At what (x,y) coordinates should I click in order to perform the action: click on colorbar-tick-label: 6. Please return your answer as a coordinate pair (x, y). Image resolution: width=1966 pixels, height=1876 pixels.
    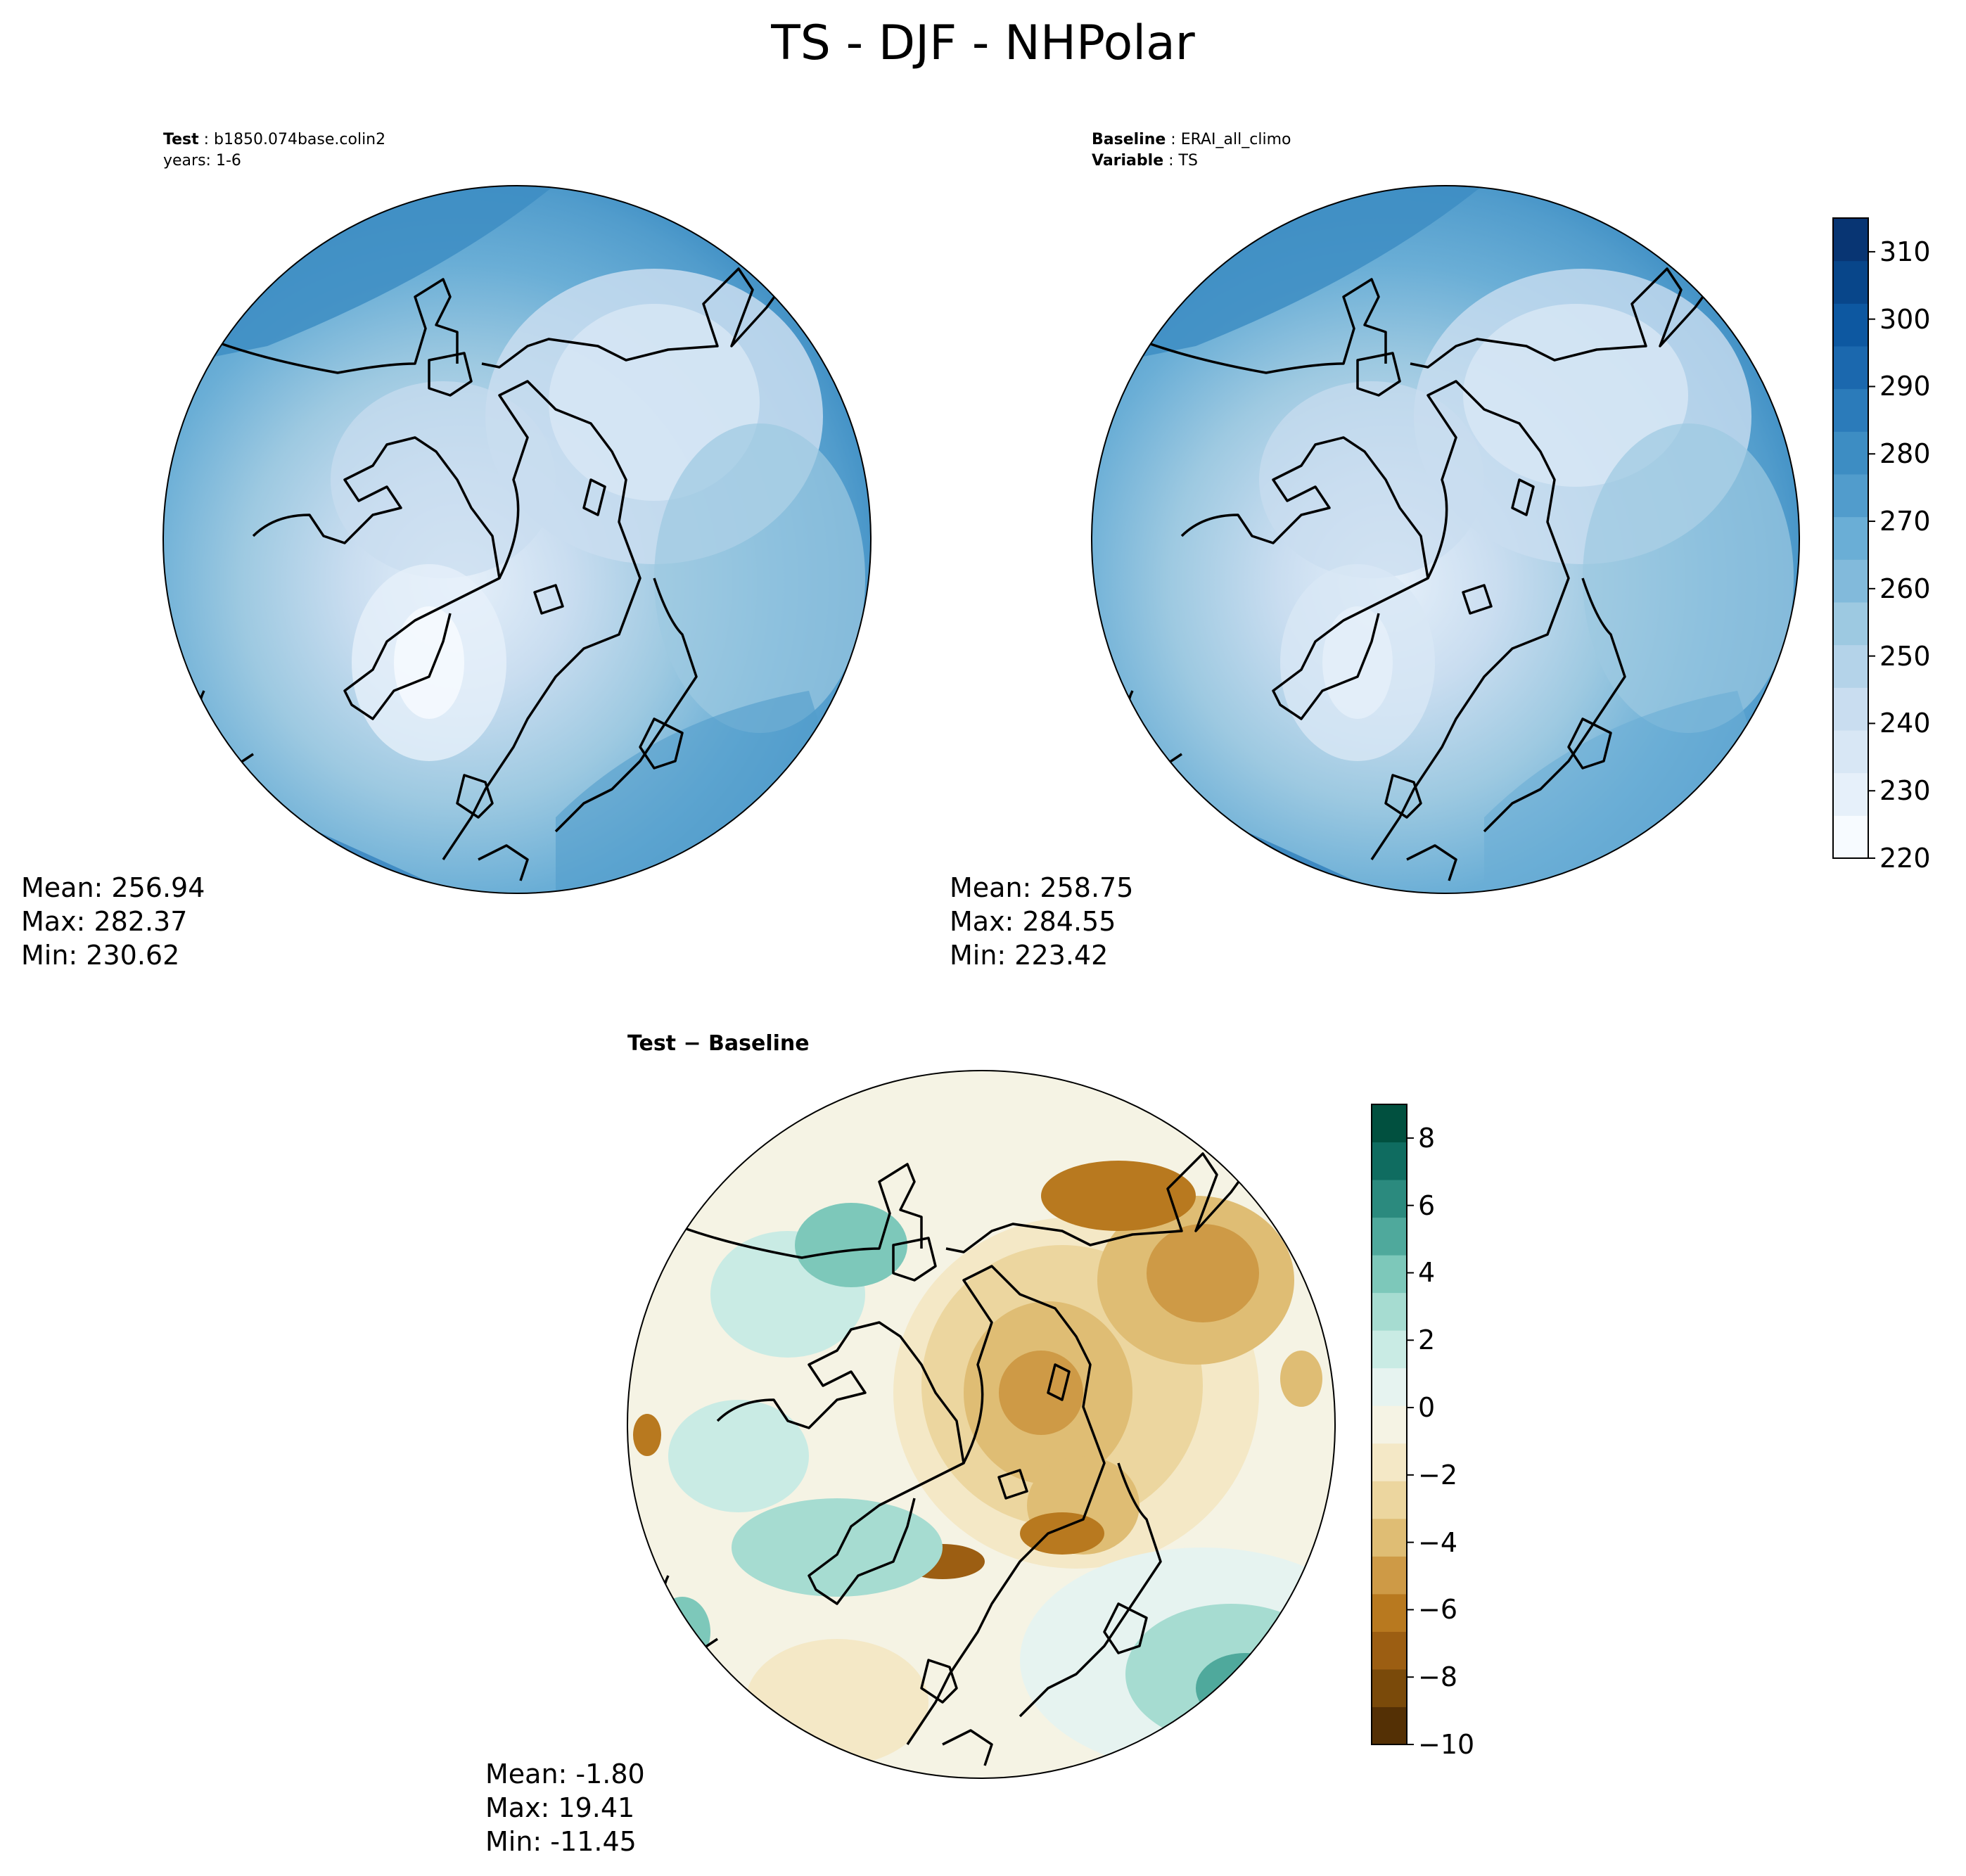
    Looking at the image, I should click on (1427, 1205).